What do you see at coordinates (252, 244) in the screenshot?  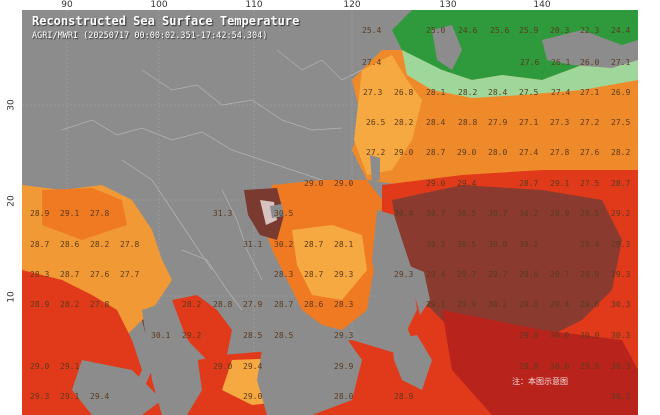 I see `sst-value-label: 31.1` at bounding box center [252, 244].